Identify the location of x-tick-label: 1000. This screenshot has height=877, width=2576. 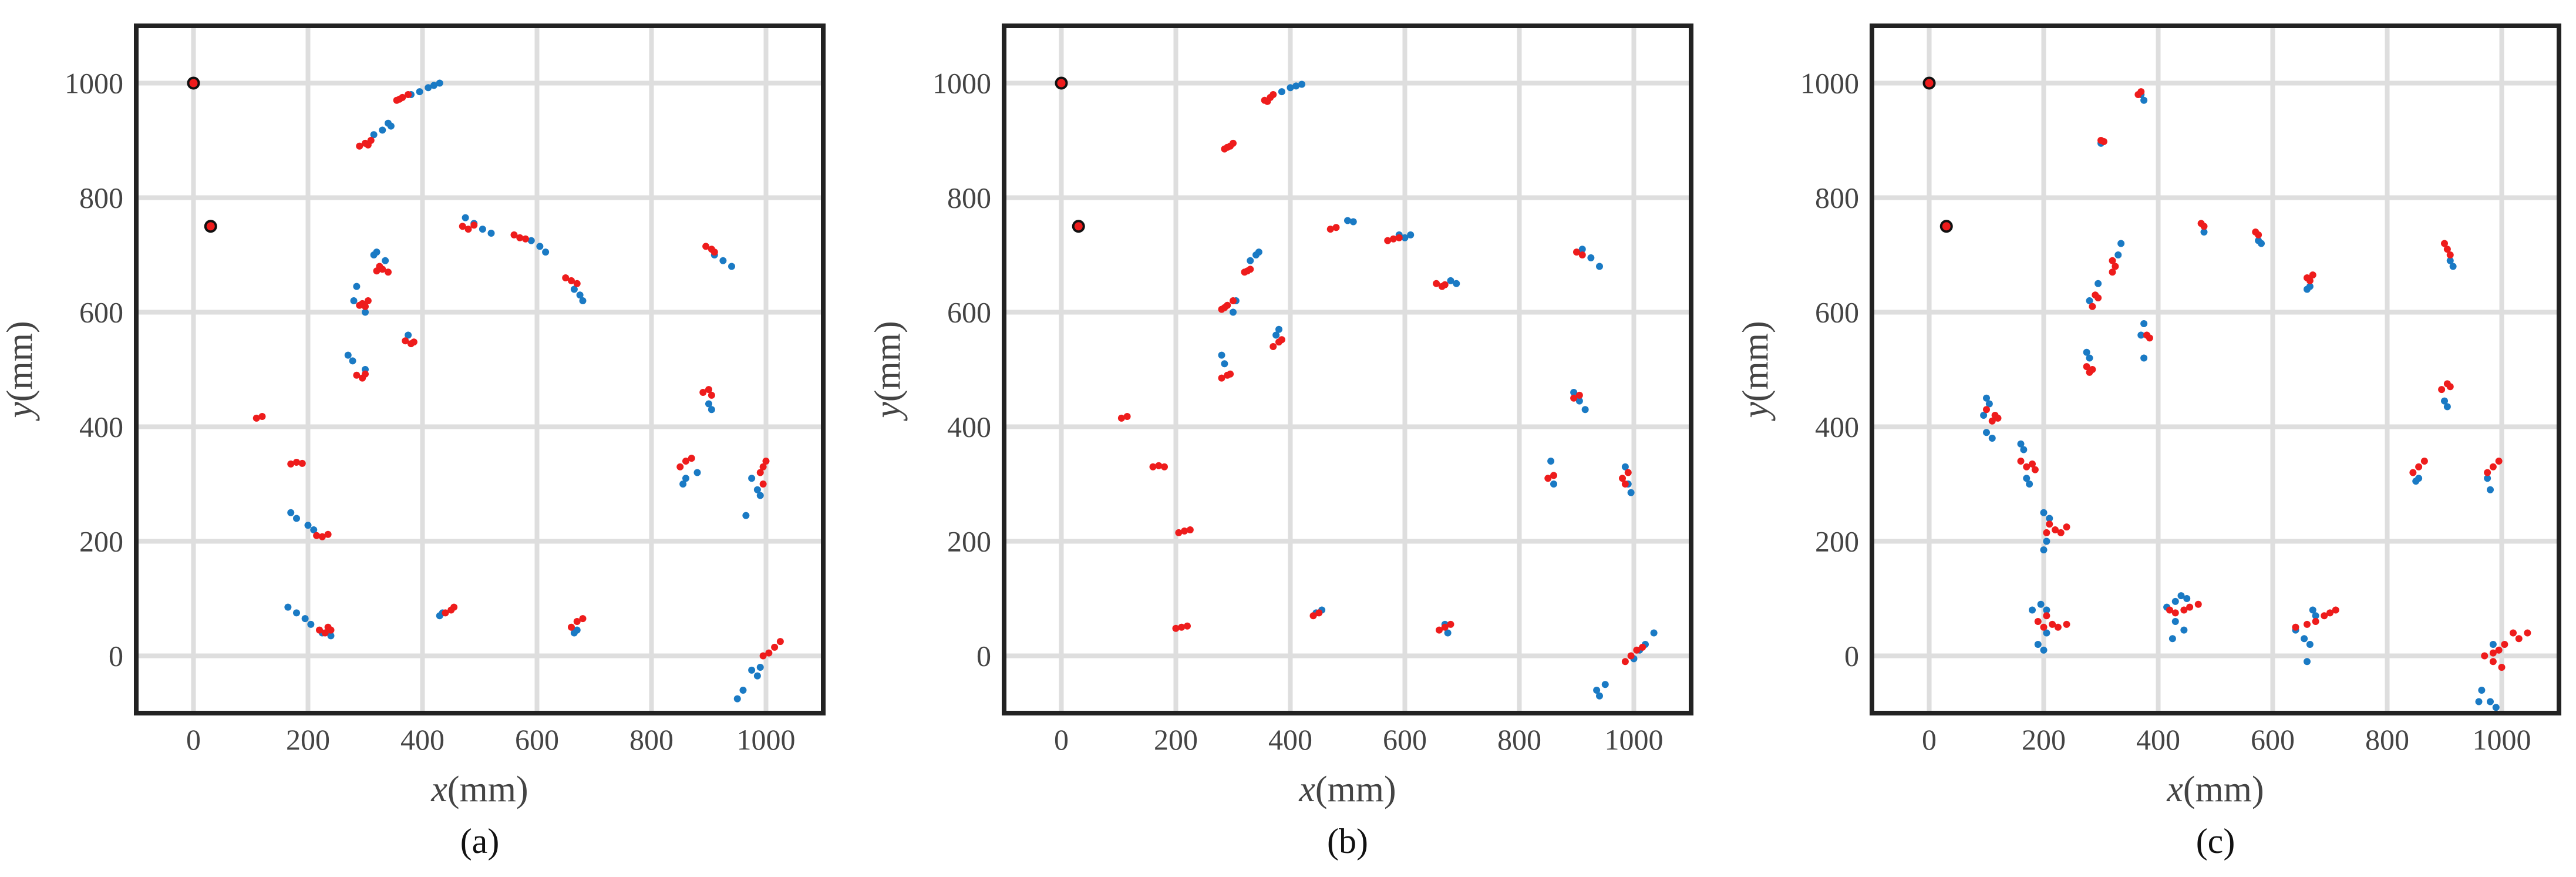
(1634, 740).